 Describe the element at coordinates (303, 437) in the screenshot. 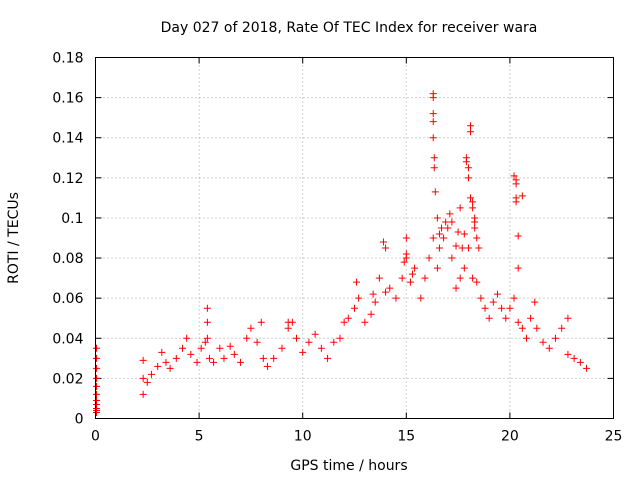

I see `x-tick-label: 10` at that location.